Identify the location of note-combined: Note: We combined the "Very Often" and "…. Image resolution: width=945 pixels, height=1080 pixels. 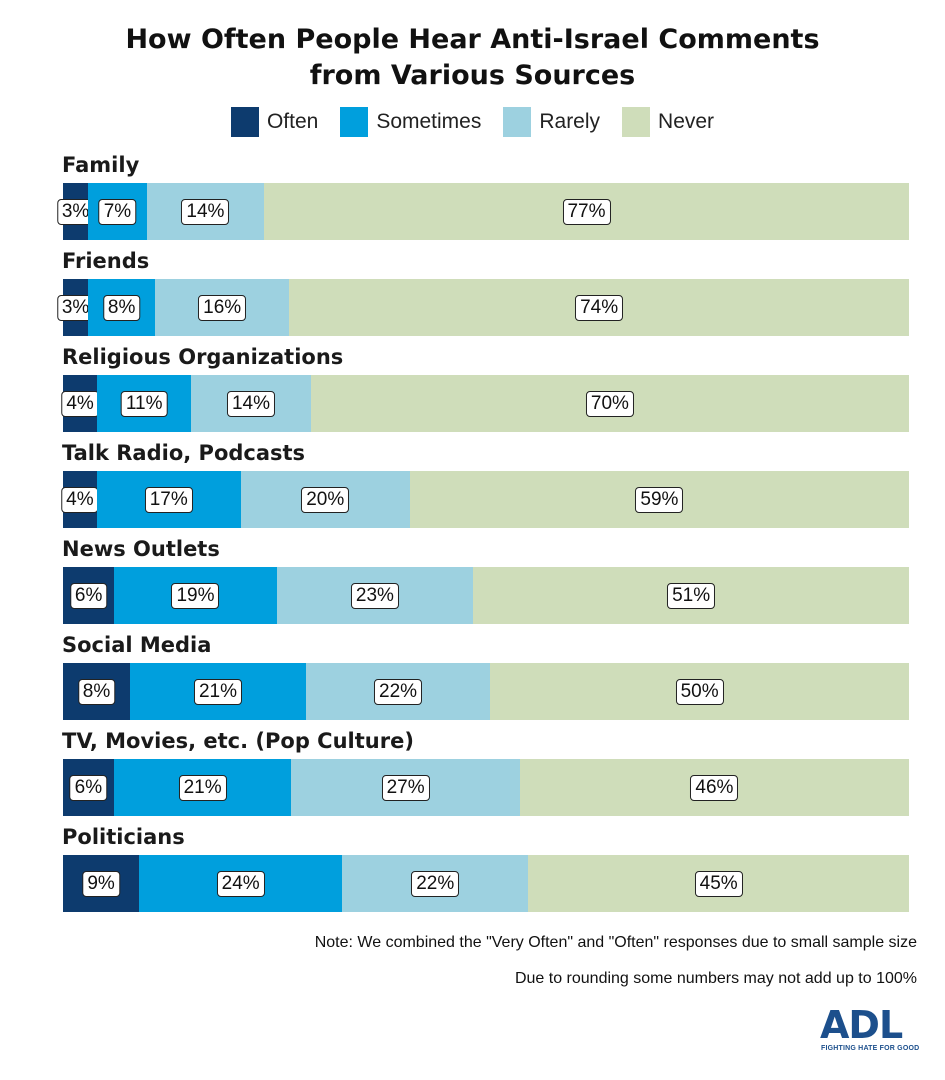
(615, 942).